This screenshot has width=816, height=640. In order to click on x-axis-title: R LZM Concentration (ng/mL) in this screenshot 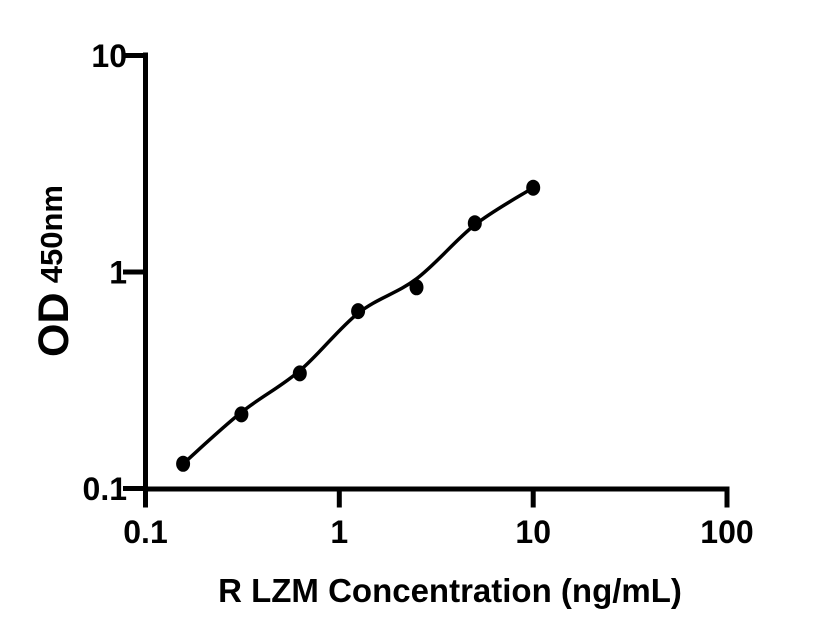, I will do `click(450, 590)`.